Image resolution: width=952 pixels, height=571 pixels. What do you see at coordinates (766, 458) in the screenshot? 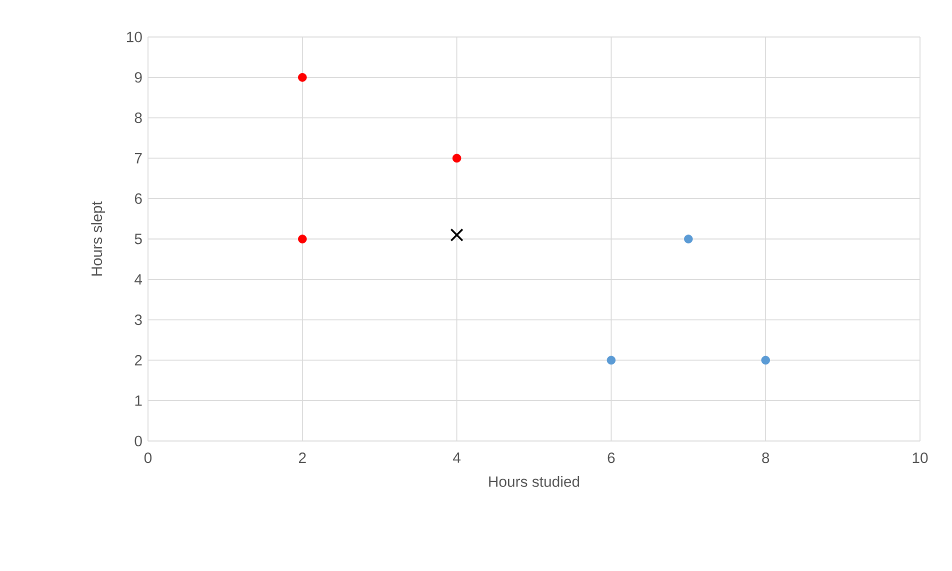
I see `x-tick-label: 8` at bounding box center [766, 458].